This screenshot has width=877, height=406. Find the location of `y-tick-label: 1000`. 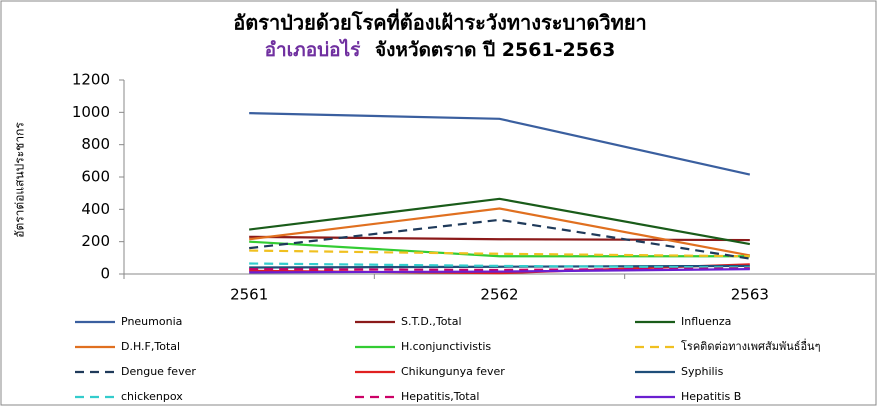

y-tick-label: 1000 is located at coordinates (91, 112).